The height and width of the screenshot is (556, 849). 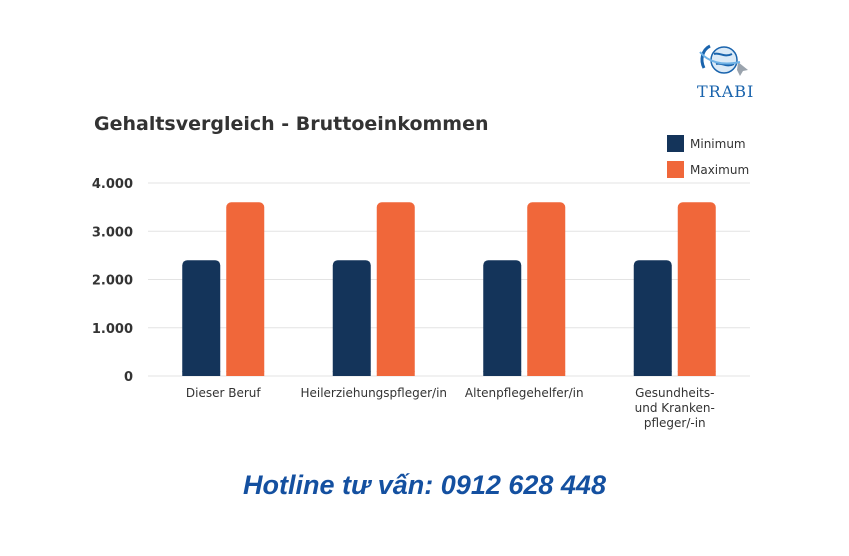 I want to click on legend: Minimum Maximum, so click(x=708, y=156).